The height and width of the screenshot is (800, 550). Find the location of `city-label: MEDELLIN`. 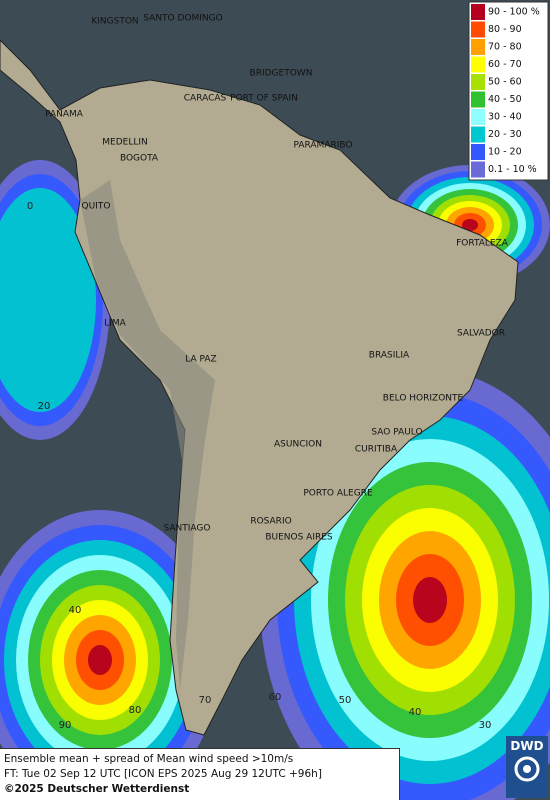

city-label: MEDELLIN is located at coordinates (124, 143).